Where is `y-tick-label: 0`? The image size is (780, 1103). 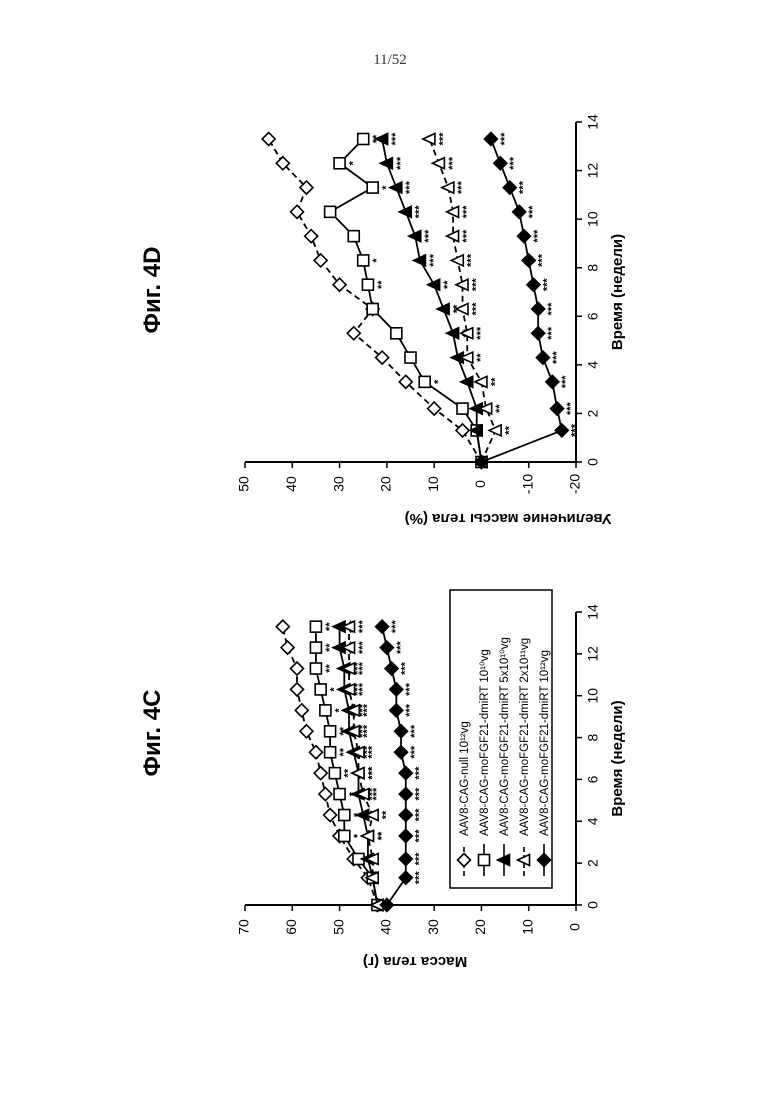 y-tick-label: 0 is located at coordinates (575, 927).